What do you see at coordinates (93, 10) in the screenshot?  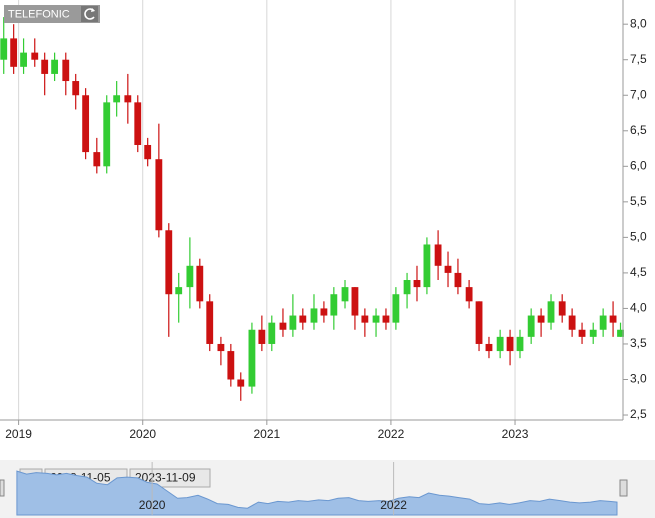 I see `refresh-arrow` at bounding box center [93, 10].